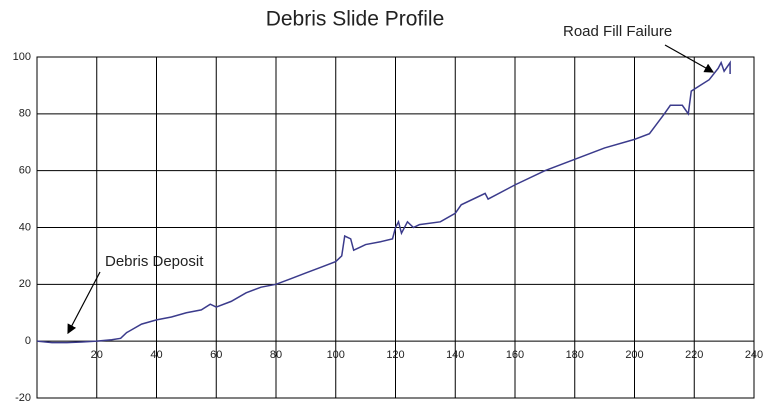  I want to click on annotation: Debris Deposit, so click(154, 261).